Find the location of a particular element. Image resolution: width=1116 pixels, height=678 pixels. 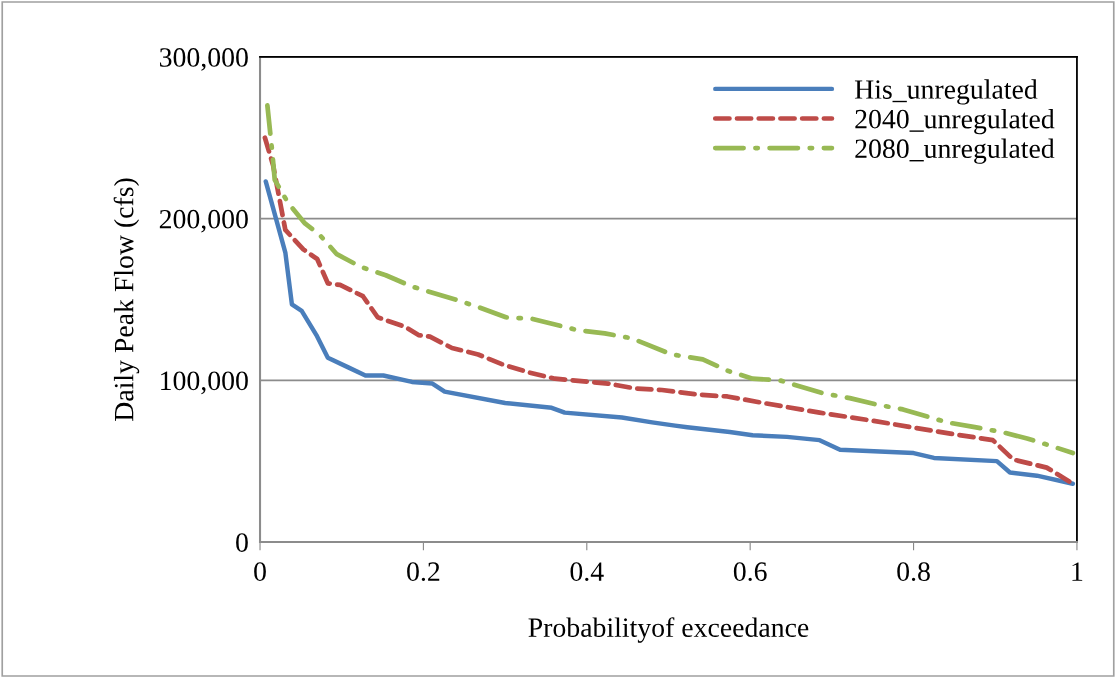

x-tick-label: 0.6 is located at coordinates (750, 572).